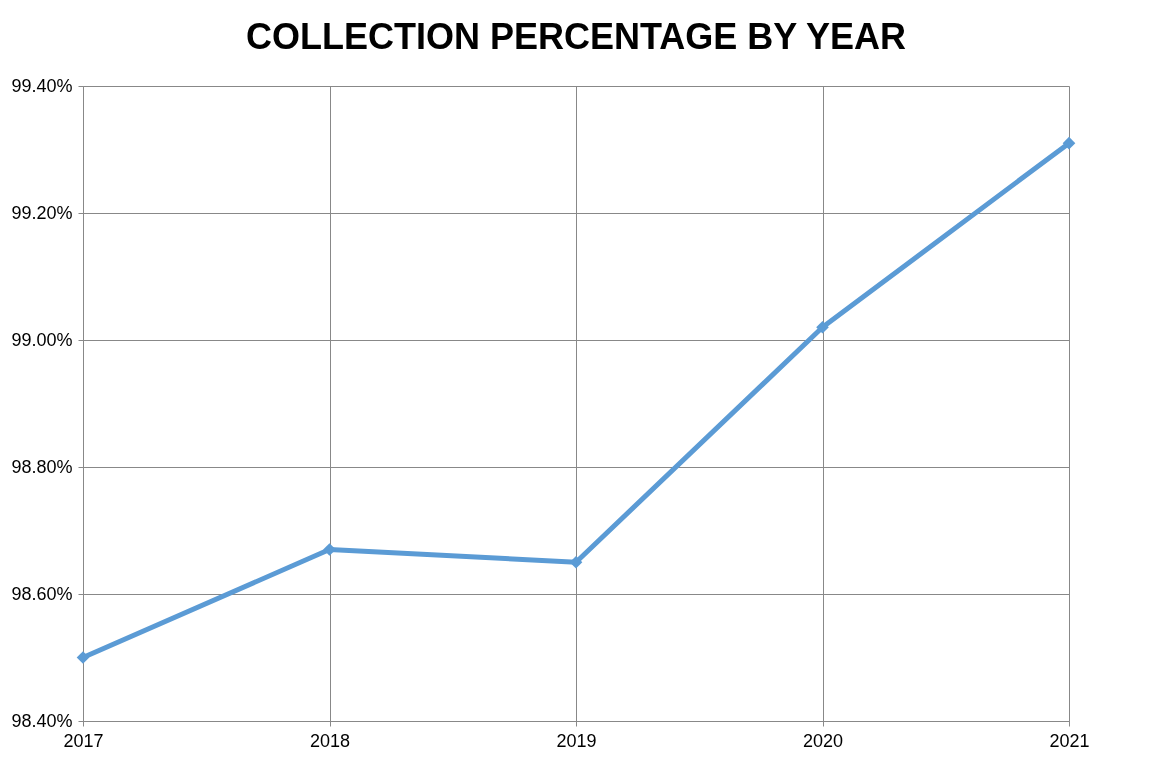 The width and height of the screenshot is (1153, 777). What do you see at coordinates (42, 212) in the screenshot?
I see `y-tick-label: 99.20%` at bounding box center [42, 212].